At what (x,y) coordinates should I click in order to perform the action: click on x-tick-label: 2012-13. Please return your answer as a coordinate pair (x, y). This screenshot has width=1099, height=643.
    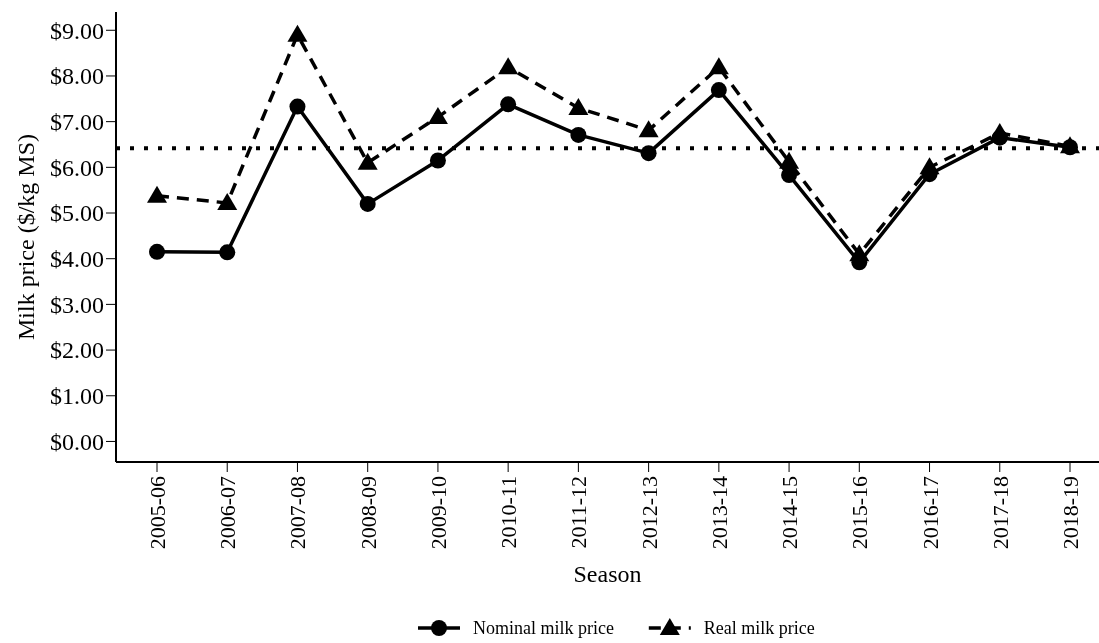
    Looking at the image, I should click on (649, 513).